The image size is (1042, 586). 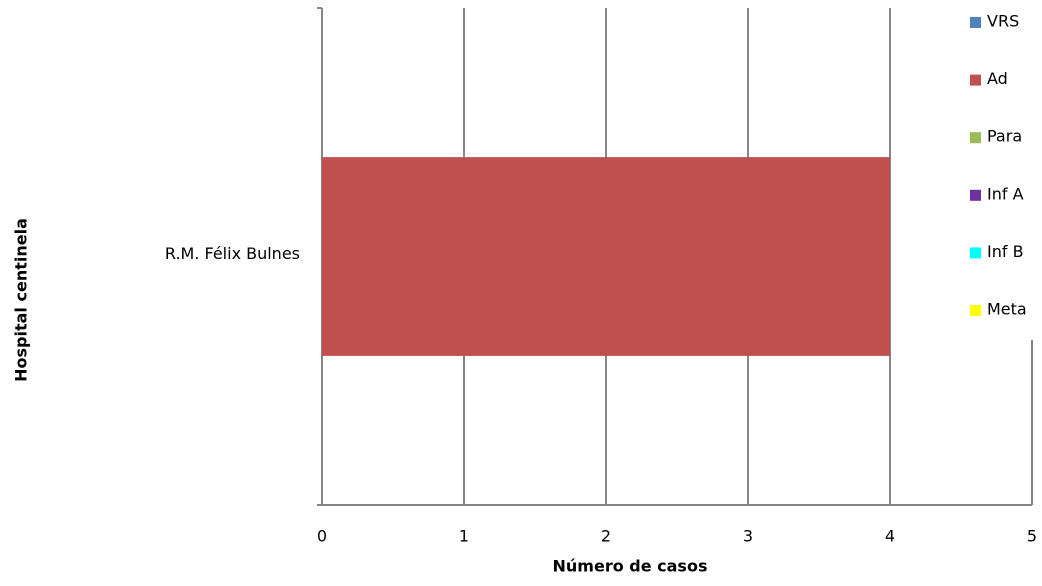 I want to click on legend-label: VRS, so click(x=1003, y=21).